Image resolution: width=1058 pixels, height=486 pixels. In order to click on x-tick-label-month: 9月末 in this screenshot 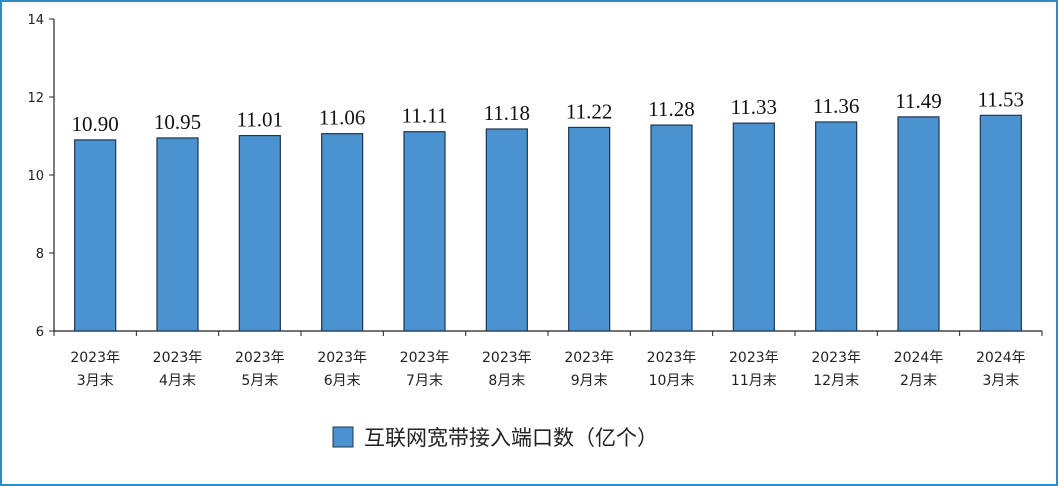, I will do `click(589, 381)`.